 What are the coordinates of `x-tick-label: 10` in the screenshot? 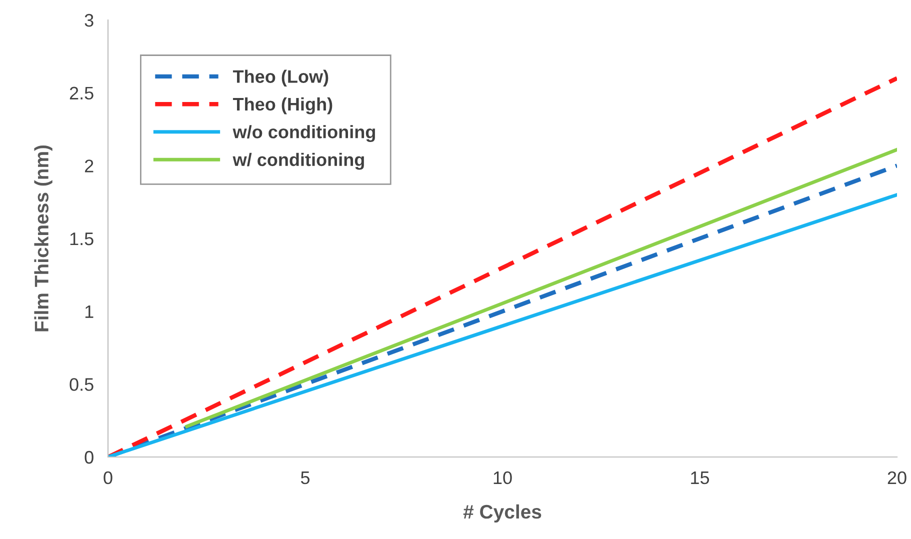 It's located at (503, 477).